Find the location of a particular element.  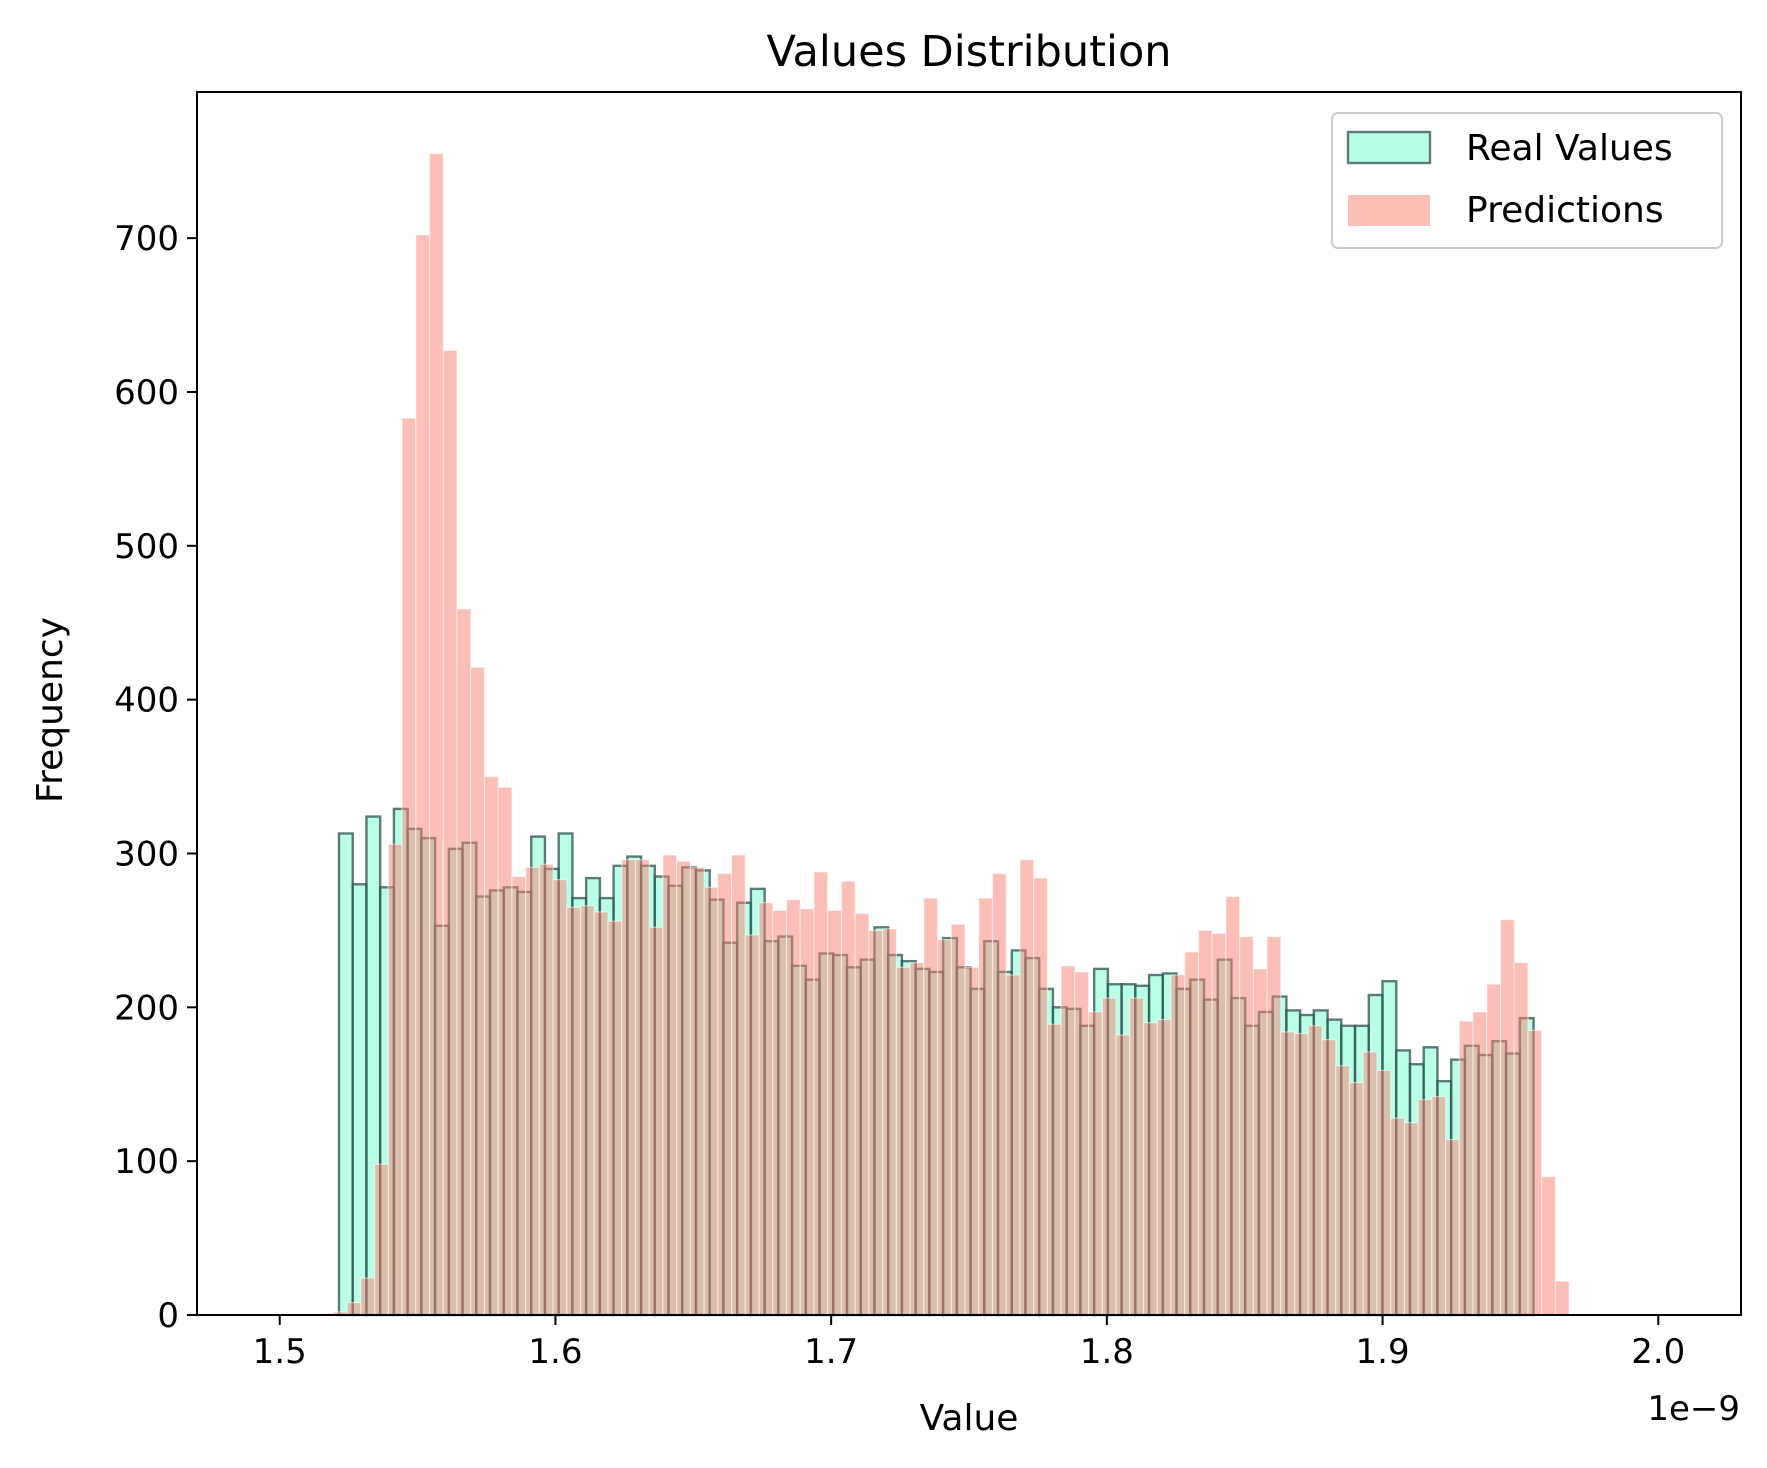

x-tick-label: 1.6 is located at coordinates (555, 1352).